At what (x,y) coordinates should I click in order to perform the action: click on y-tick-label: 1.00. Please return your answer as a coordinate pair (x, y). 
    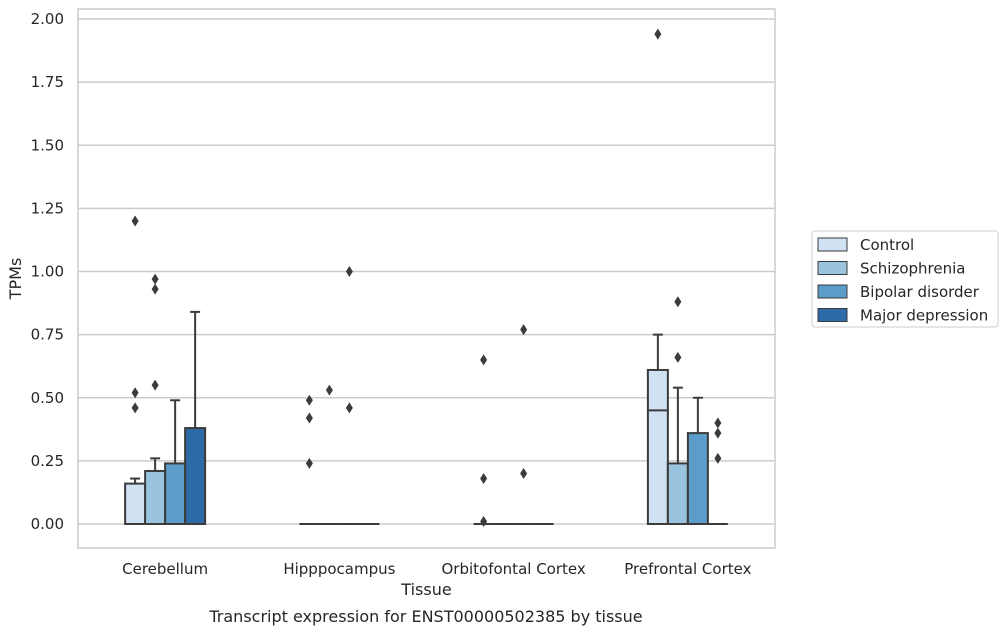
    Looking at the image, I should click on (47, 272).